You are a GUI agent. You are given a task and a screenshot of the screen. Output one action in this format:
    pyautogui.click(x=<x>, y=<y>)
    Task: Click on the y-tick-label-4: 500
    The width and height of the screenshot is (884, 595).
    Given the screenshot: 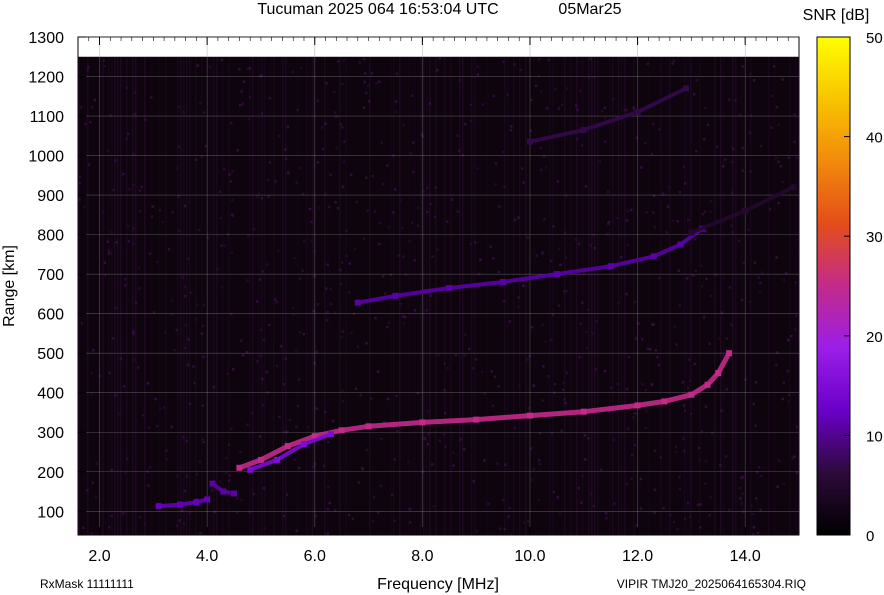 What is the action you would take?
    pyautogui.click(x=50, y=354)
    